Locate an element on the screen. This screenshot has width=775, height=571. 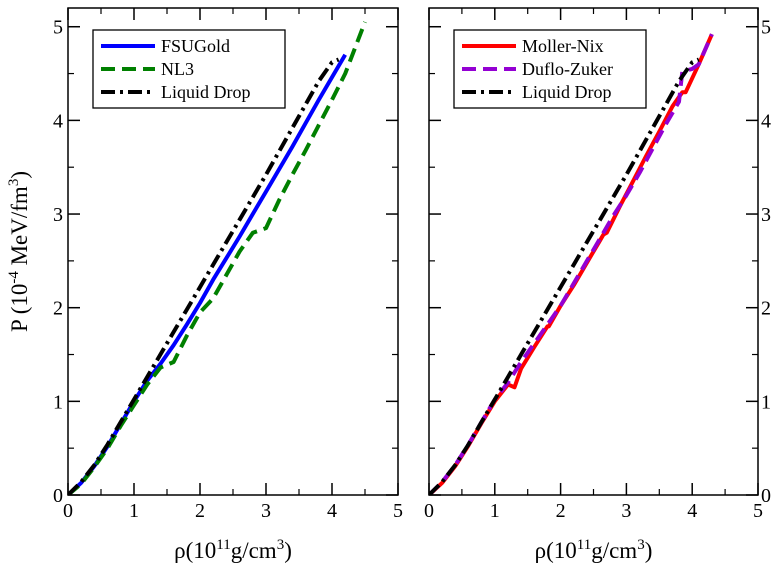
legend: Moller-Nix Duflo-Zuker Liquid Drop is located at coordinates (550, 69).